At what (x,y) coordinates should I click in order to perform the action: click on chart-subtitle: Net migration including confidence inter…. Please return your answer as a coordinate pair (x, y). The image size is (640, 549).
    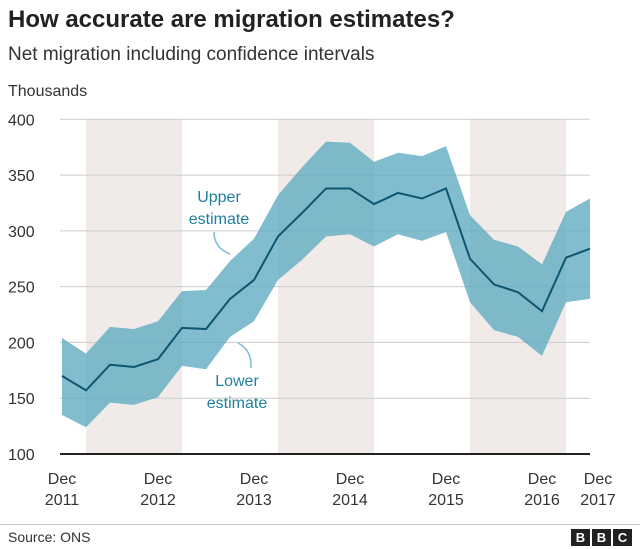
    Looking at the image, I should click on (191, 54).